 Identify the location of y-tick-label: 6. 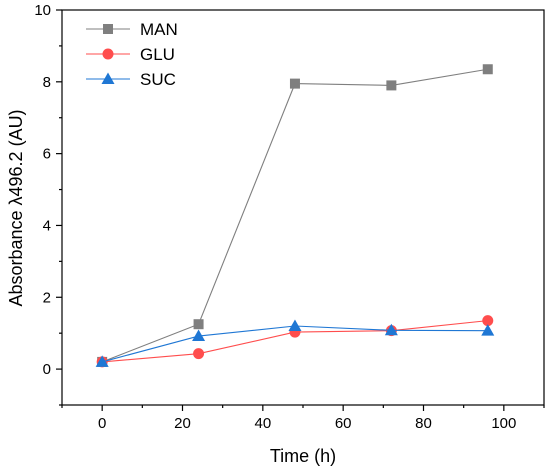
(47, 154).